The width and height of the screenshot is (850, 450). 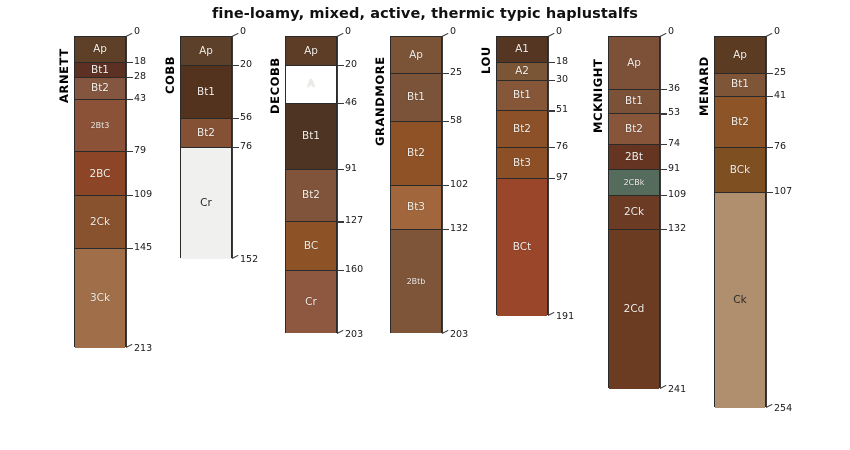 I want to click on axis-tick-label: 97, so click(x=562, y=177).